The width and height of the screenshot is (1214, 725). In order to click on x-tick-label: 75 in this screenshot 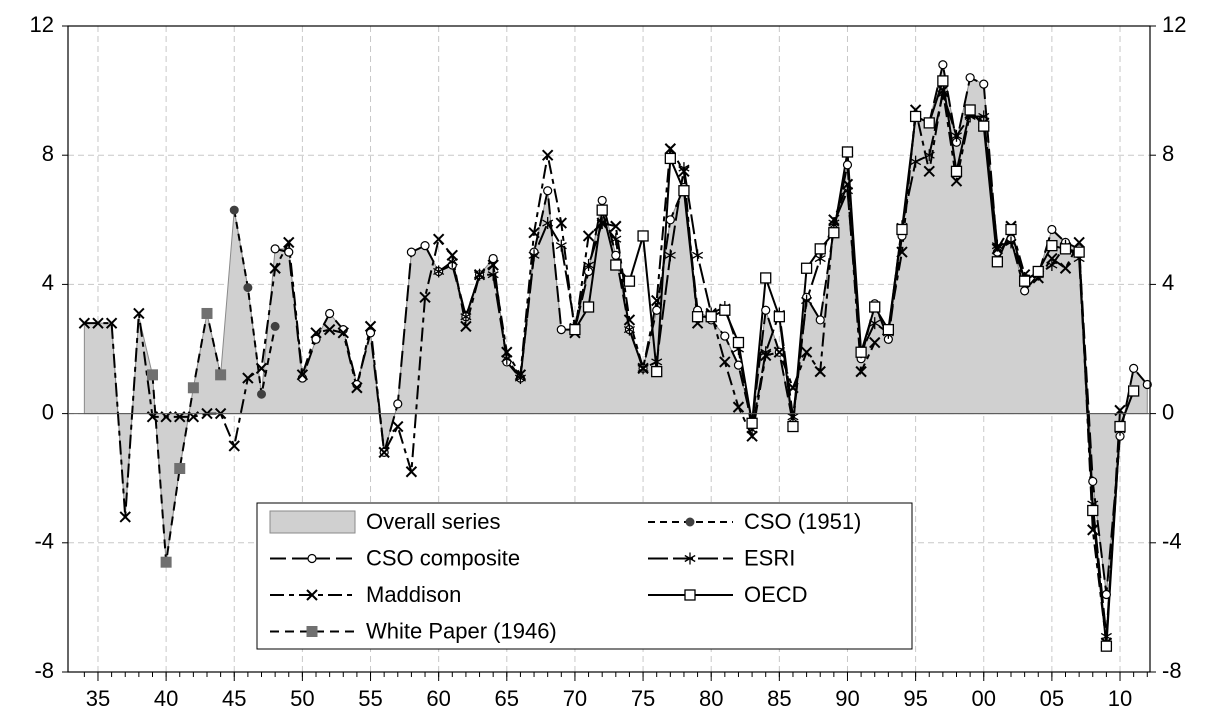, I will do `click(643, 698)`.